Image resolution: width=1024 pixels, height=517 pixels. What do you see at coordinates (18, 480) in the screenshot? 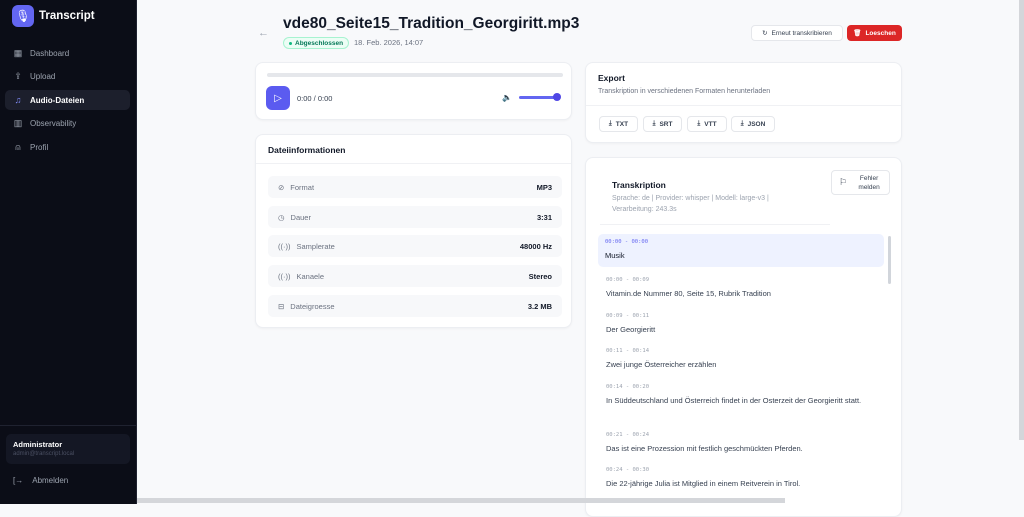
I see `logout-icon: [→` at bounding box center [18, 480].